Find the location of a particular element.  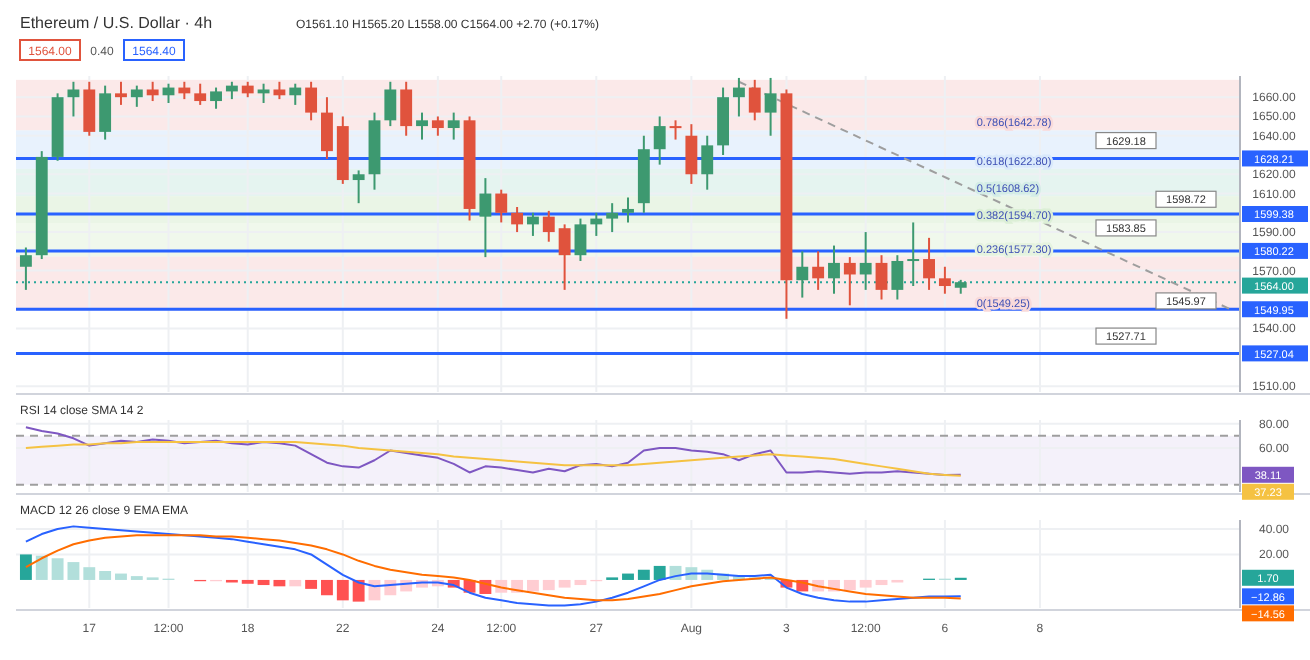

chart-title: Ethereum / U.S. Dollar · 4h is located at coordinates (116, 23).